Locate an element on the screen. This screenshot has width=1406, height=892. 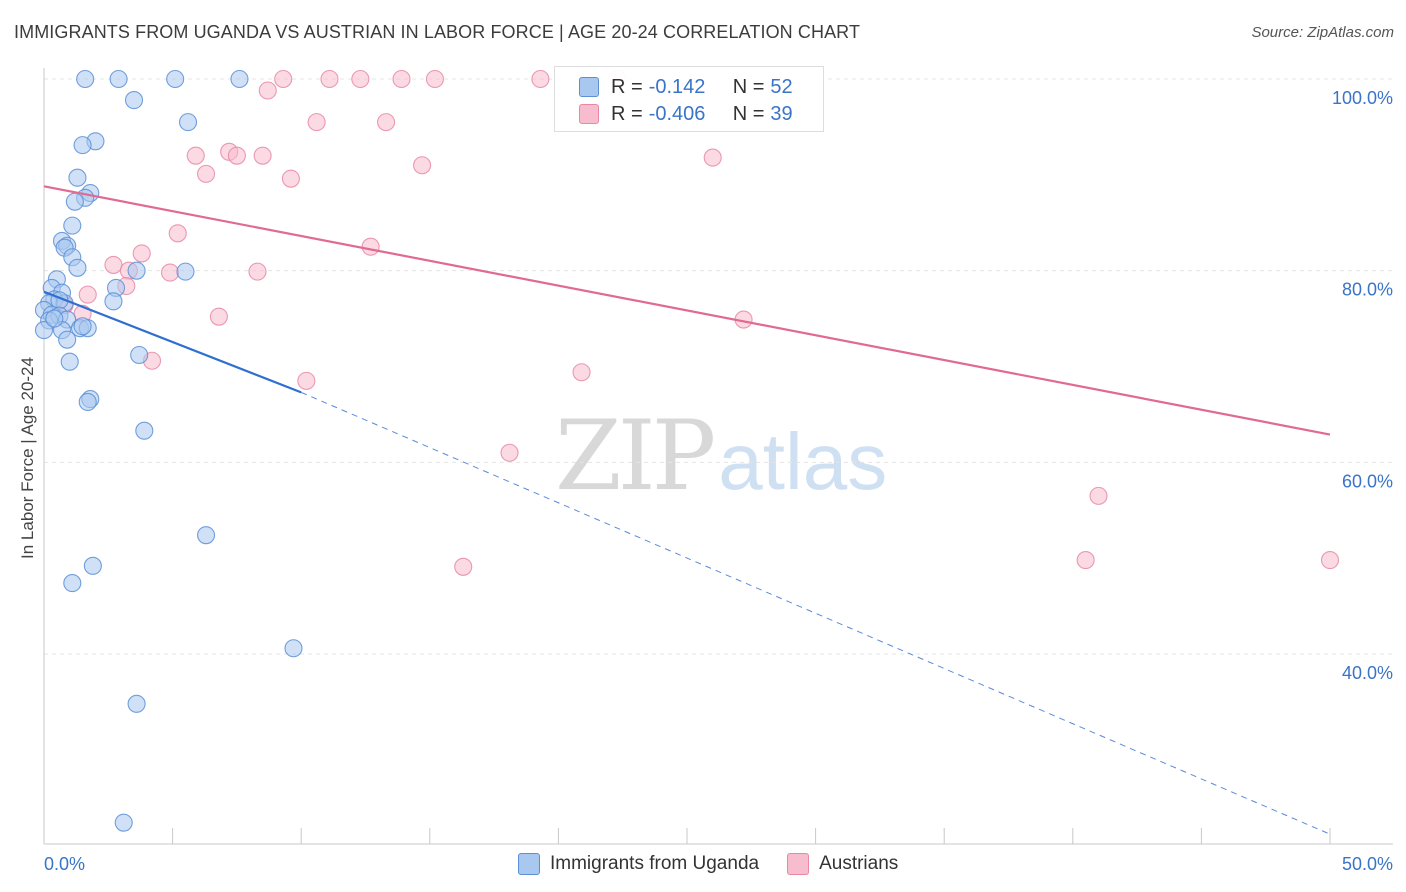
stats-legend: R = -0.142 N = 52 R = -0.406 N = 39 is located at coordinates (689, 99).